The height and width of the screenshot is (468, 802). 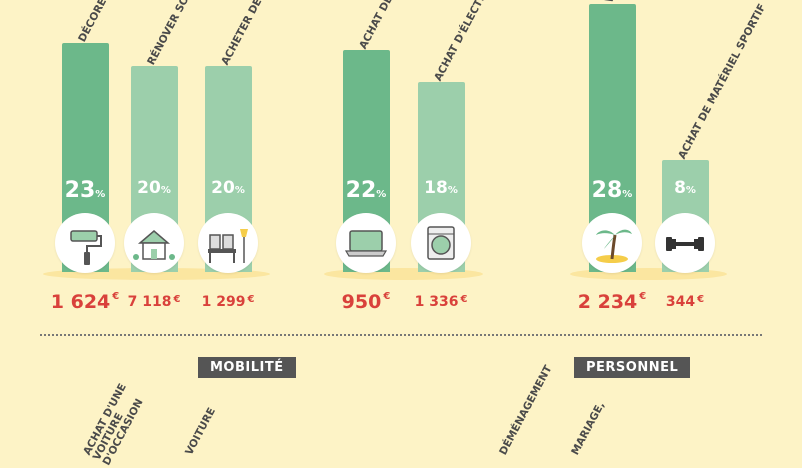 What do you see at coordinates (612, 243) in the screenshot?
I see `palm-tree-icon` at bounding box center [612, 243].